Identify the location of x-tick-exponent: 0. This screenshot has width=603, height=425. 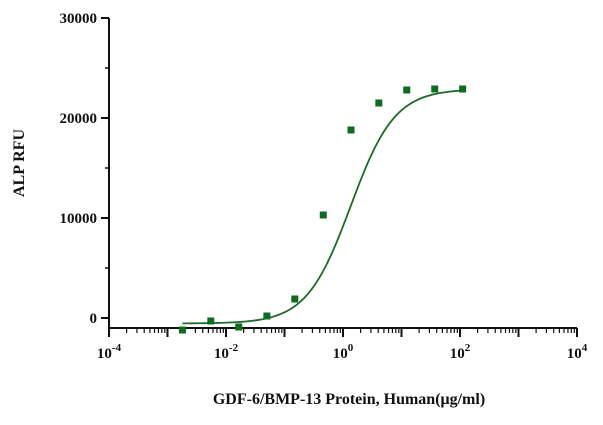
(351, 348).